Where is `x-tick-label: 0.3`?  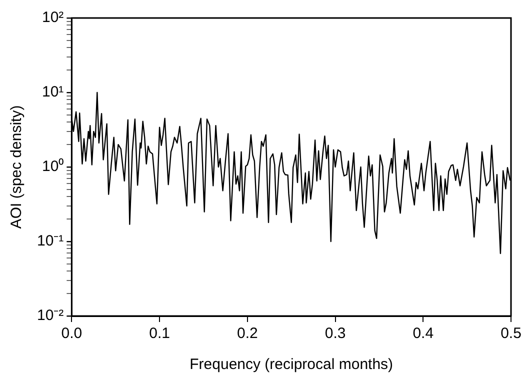 x-tick-label: 0.3 is located at coordinates (335, 333).